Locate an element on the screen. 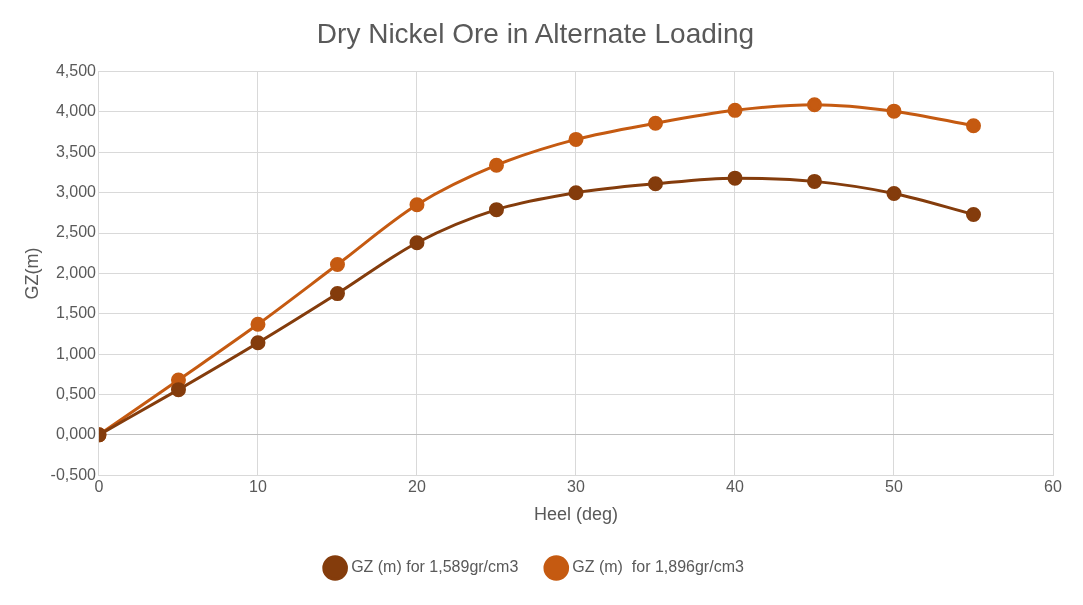 Image resolution: width=1083 pixels, height=605 pixels. y-tick-label: 1,000 is located at coordinates (76, 353).